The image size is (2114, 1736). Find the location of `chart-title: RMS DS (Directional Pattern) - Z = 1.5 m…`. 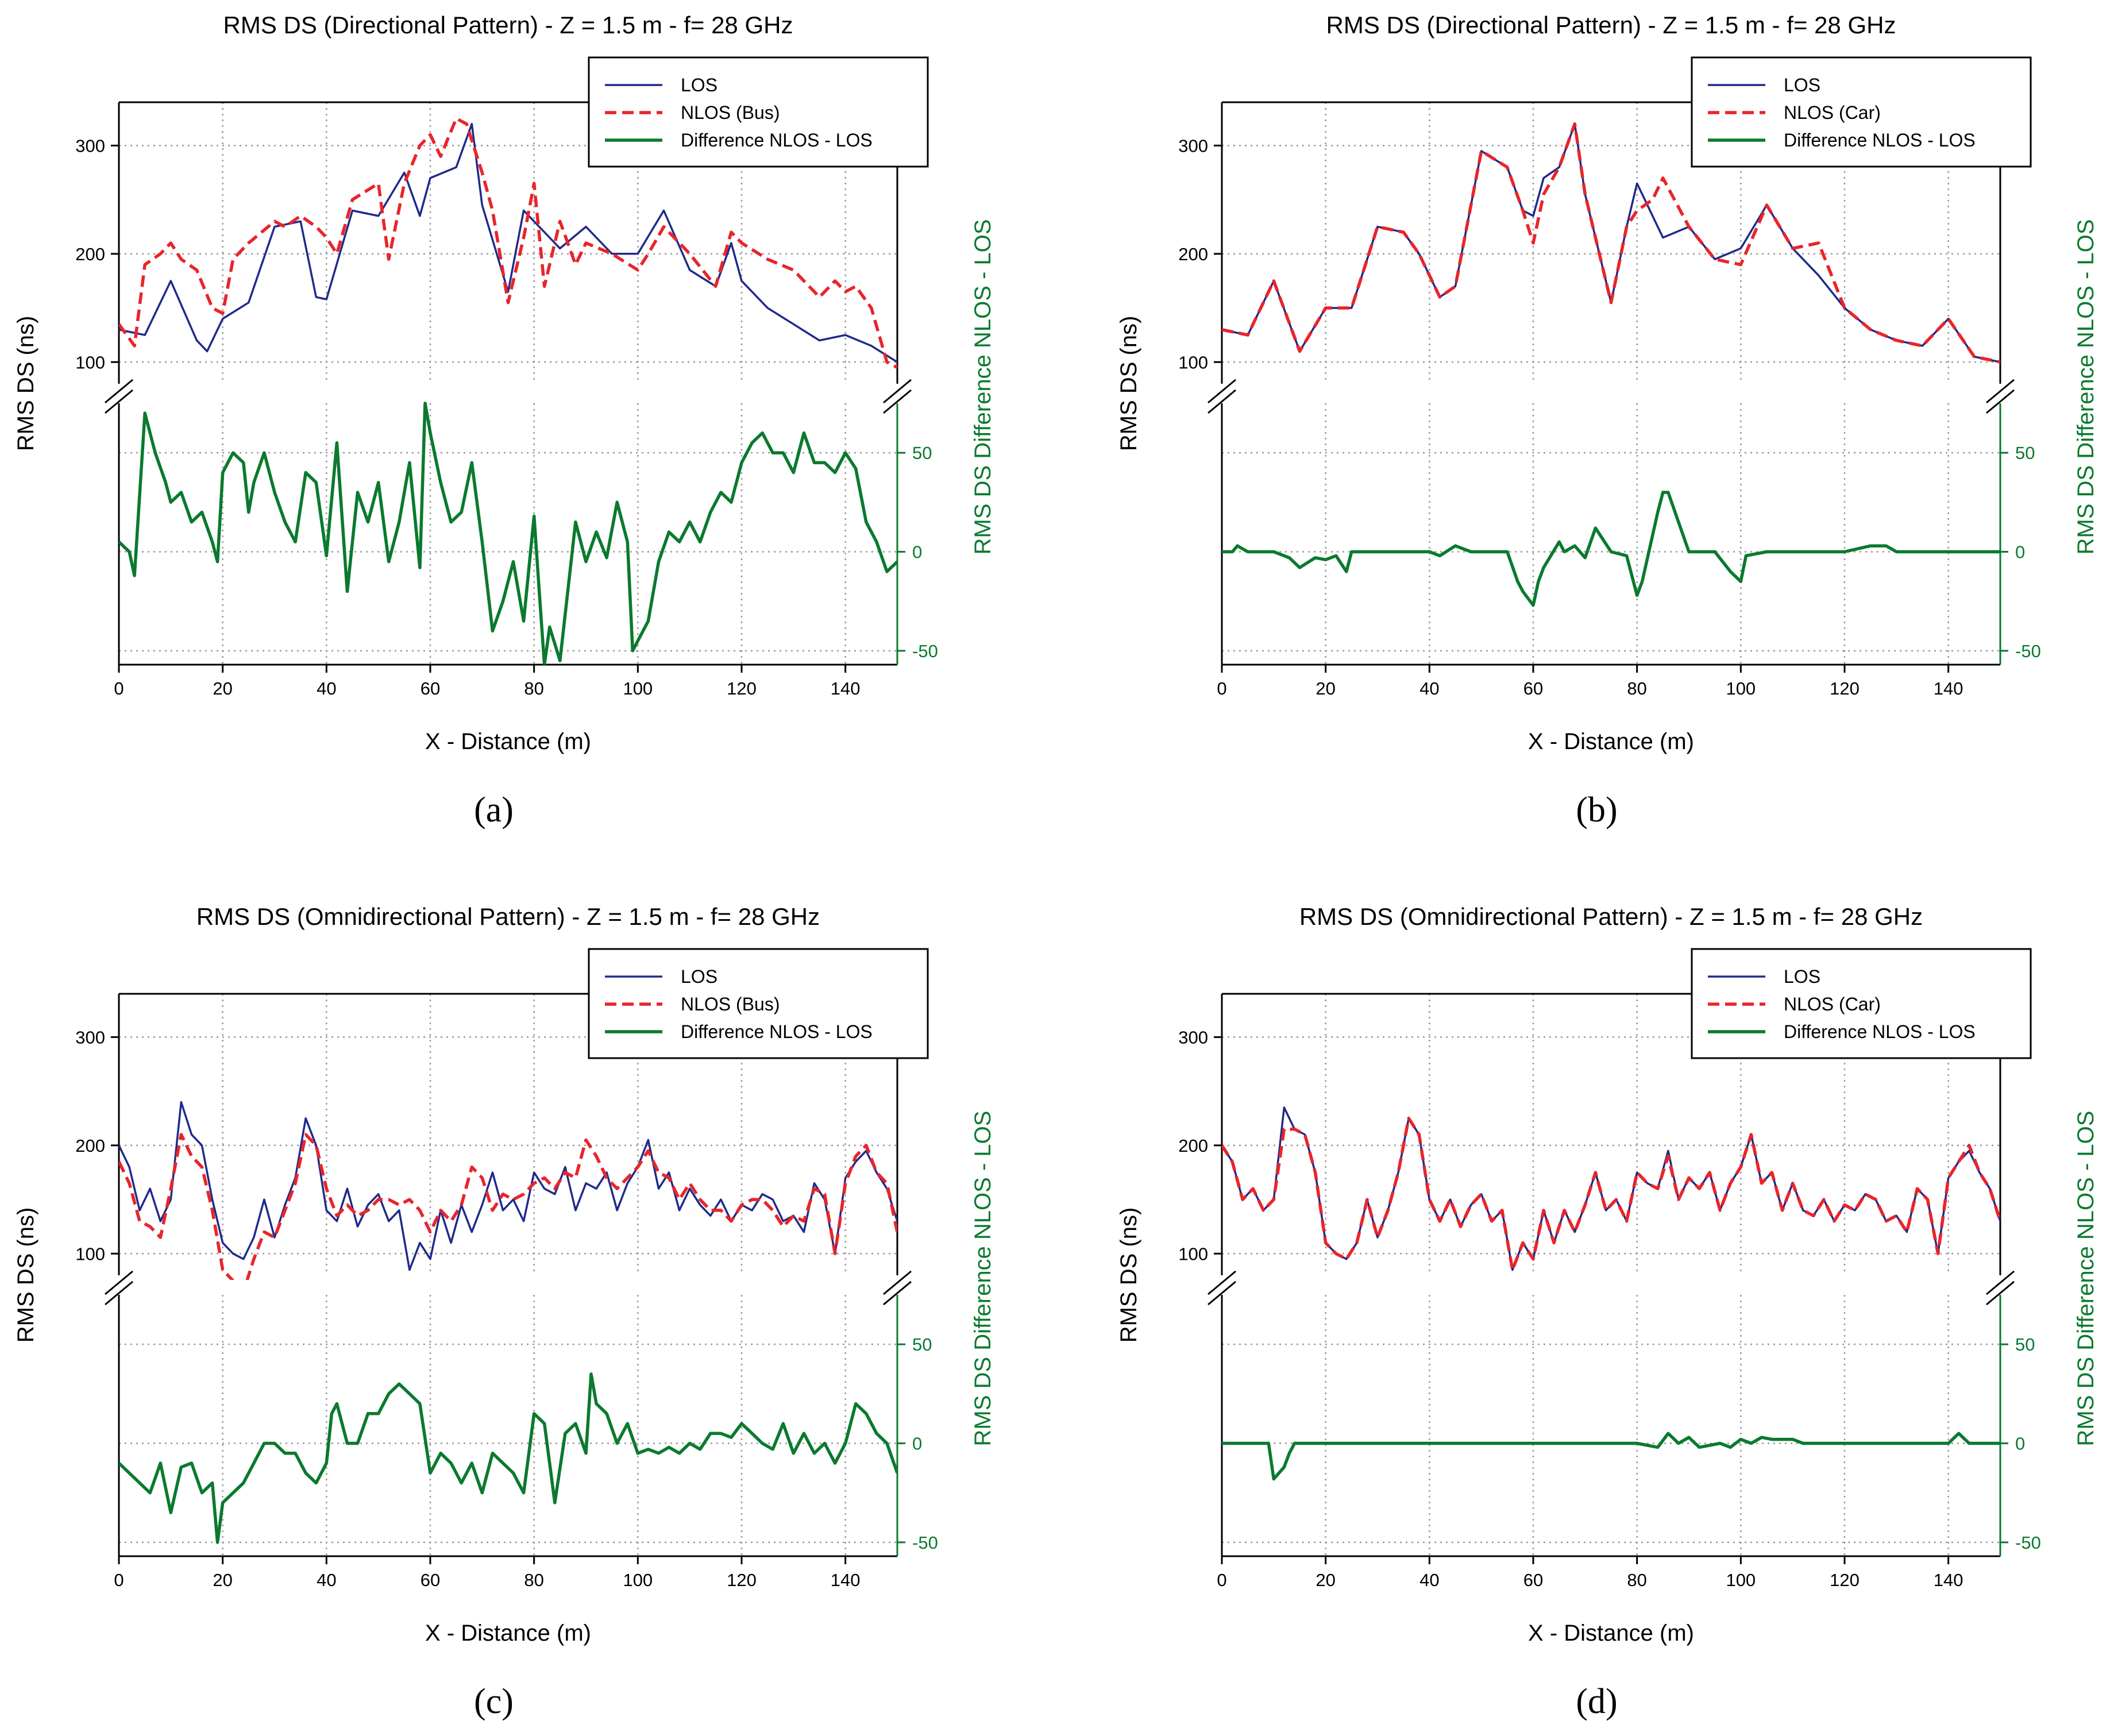

chart-title: RMS DS (Directional Pattern) - Z = 1.5 m… is located at coordinates (508, 24).